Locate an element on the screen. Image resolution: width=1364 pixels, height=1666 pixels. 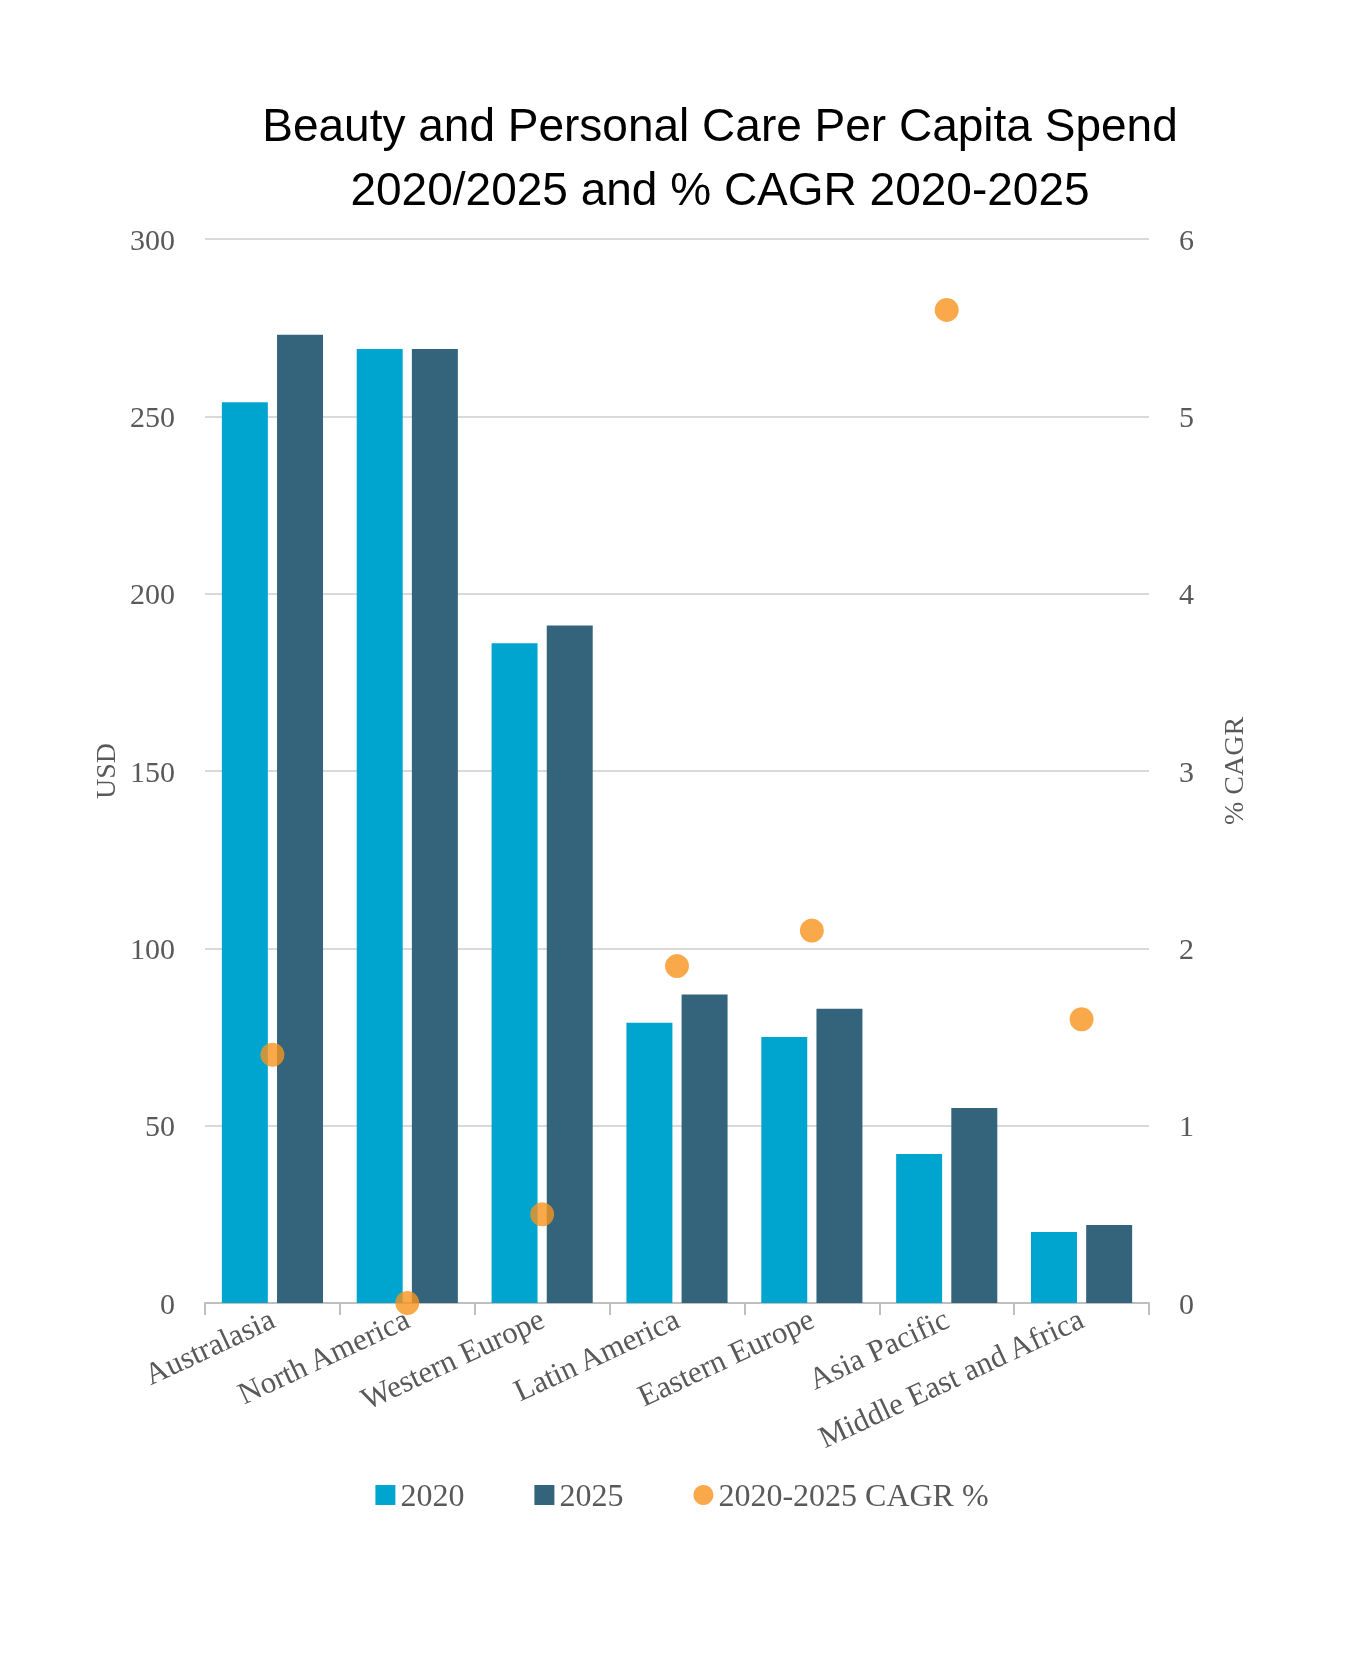
legend-label: 2025 is located at coordinates (591, 1495).